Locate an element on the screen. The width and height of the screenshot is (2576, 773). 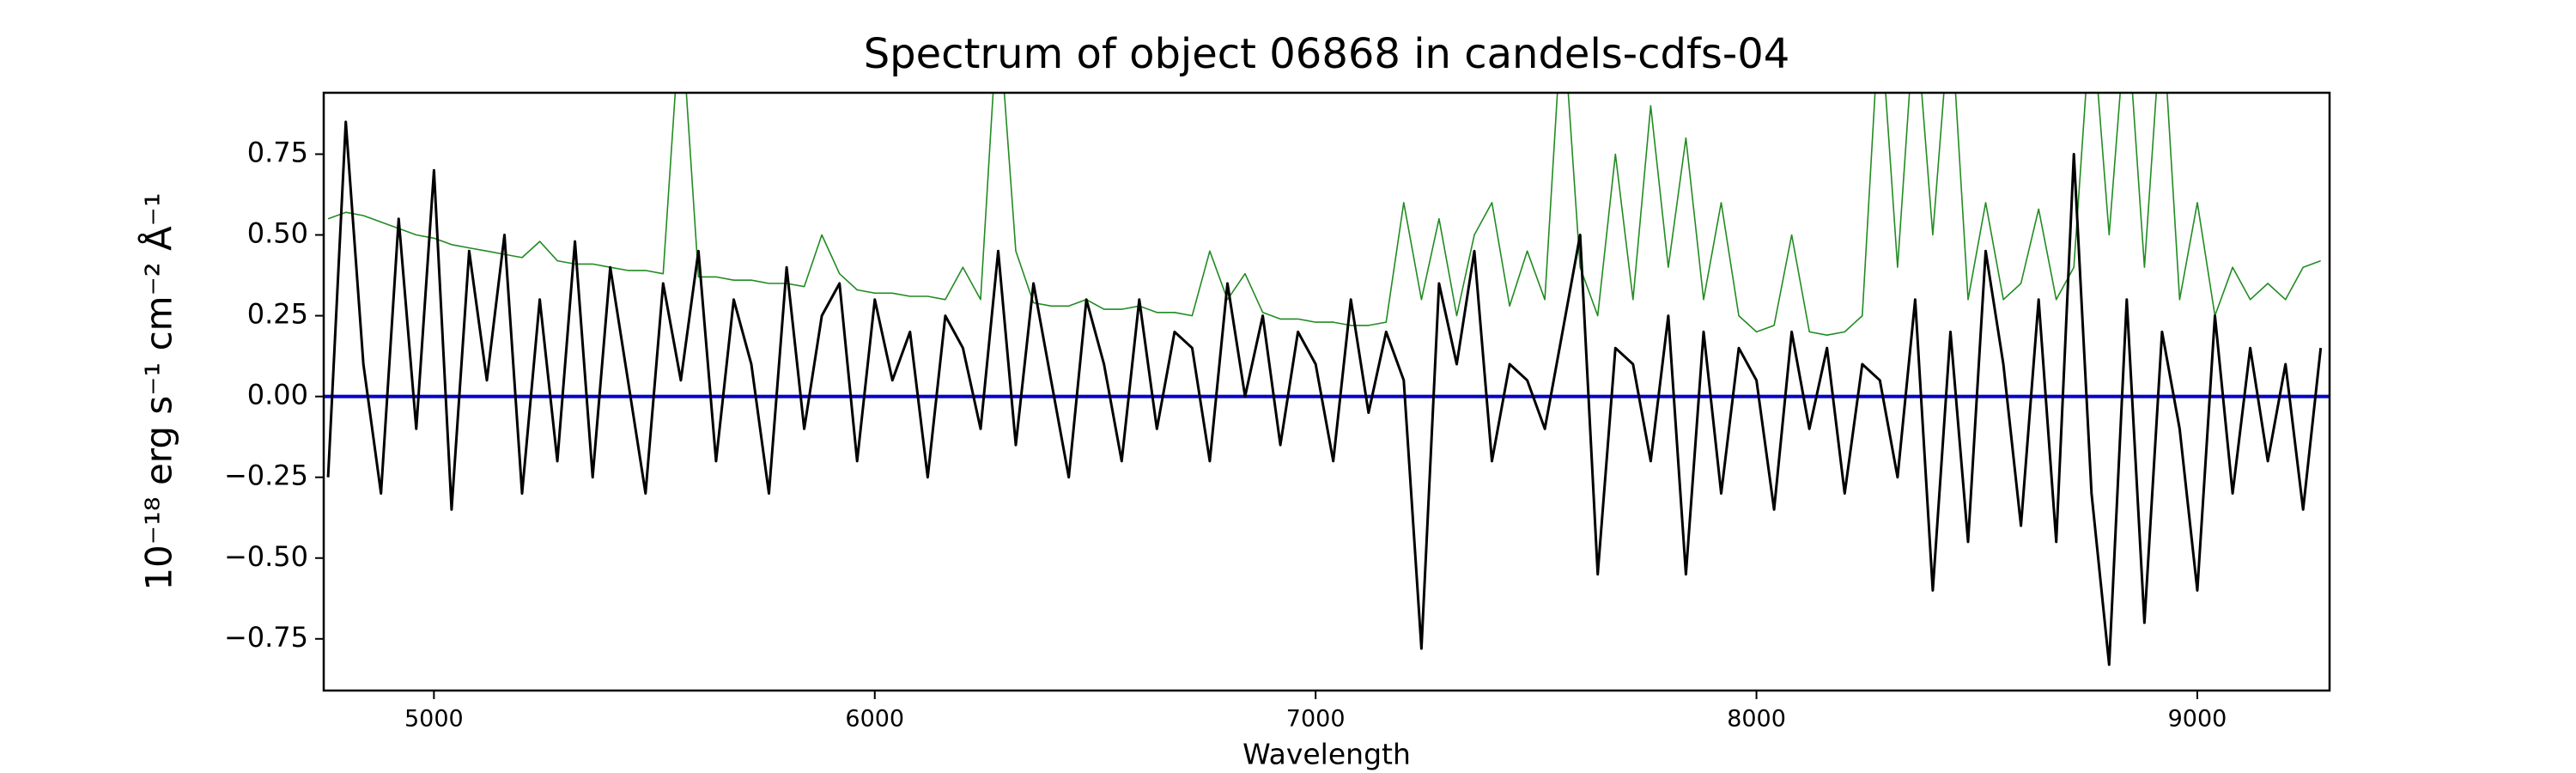
x-tick-label: 6000 is located at coordinates (874, 719).